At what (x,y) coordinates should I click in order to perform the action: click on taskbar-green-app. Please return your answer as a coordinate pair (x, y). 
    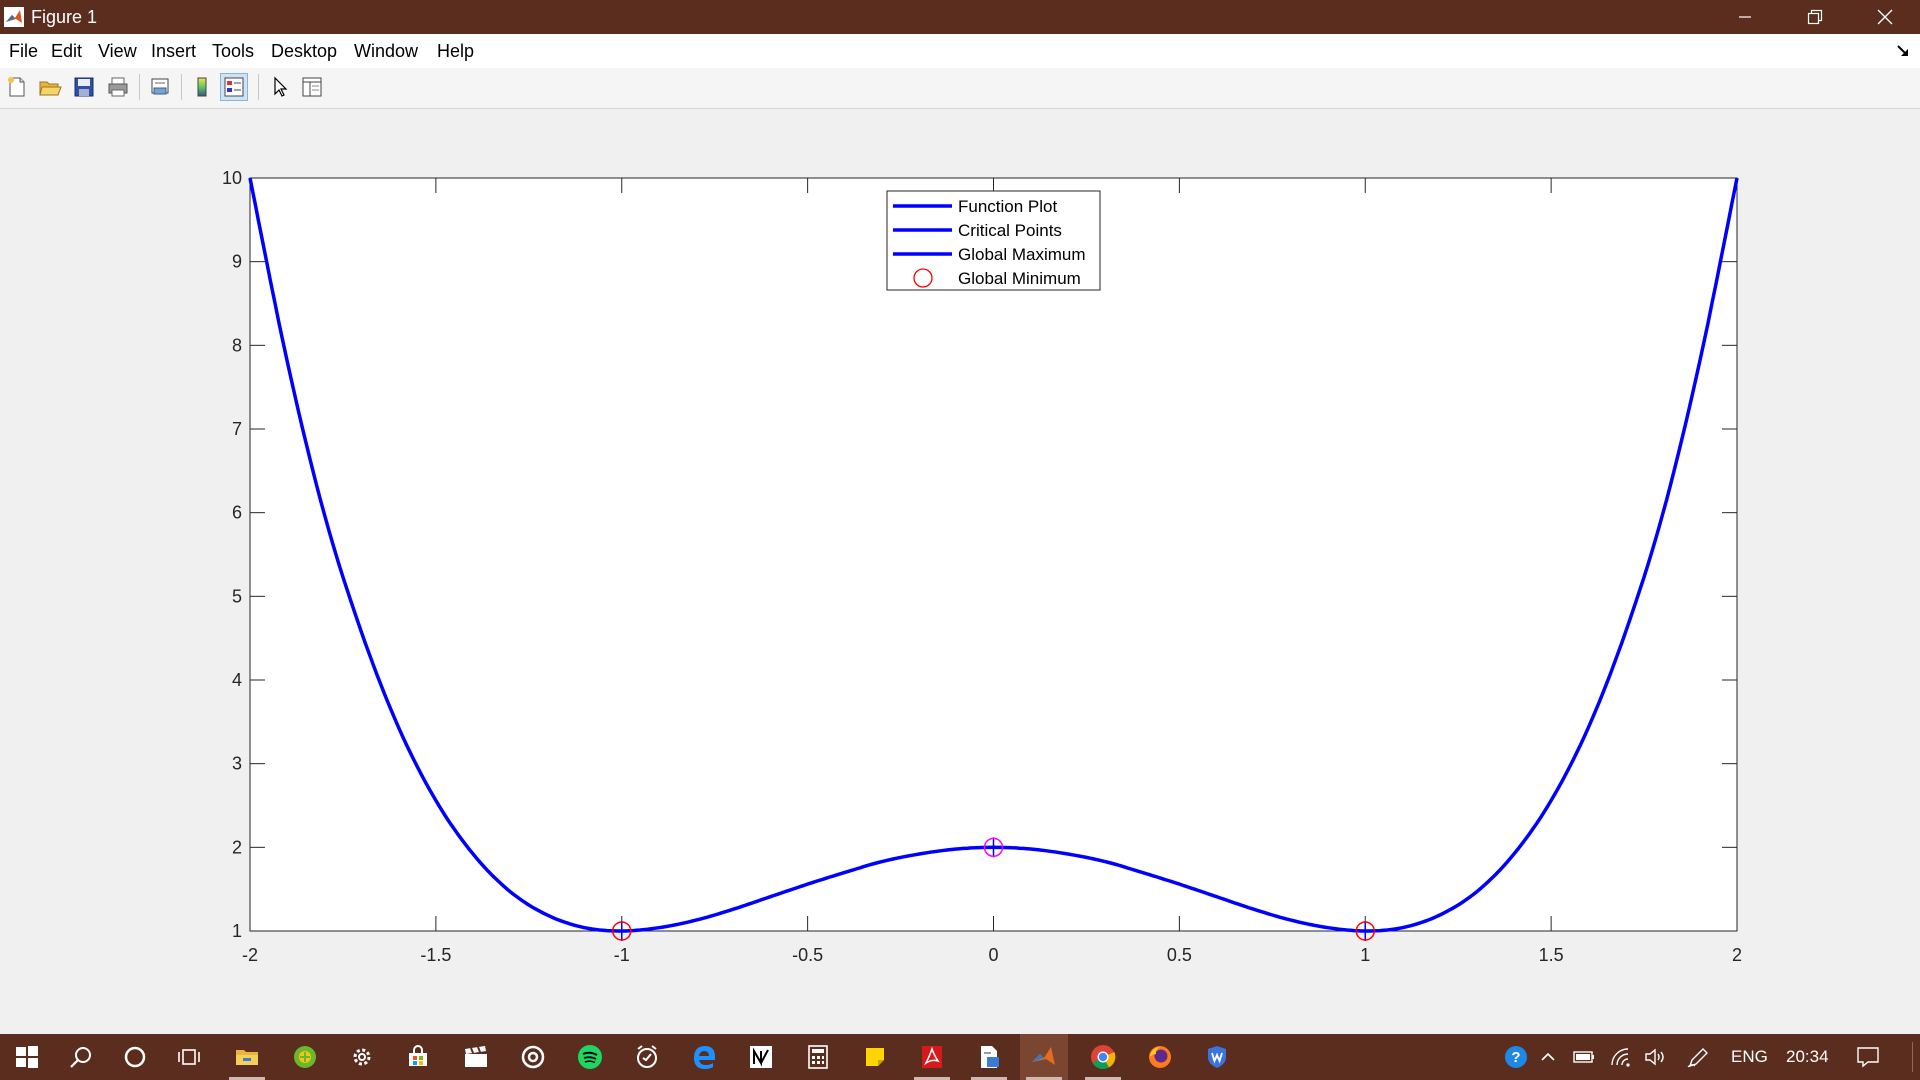
    Looking at the image, I should click on (305, 1057).